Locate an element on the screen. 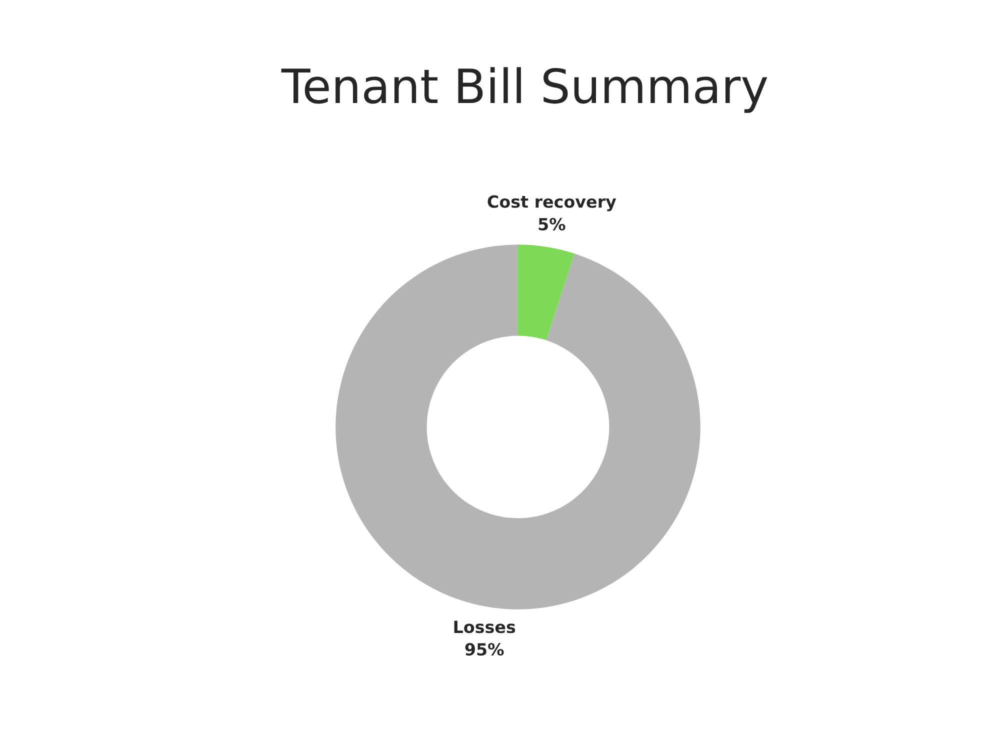 The width and height of the screenshot is (1000, 750). data-label: 5% is located at coordinates (552, 224).